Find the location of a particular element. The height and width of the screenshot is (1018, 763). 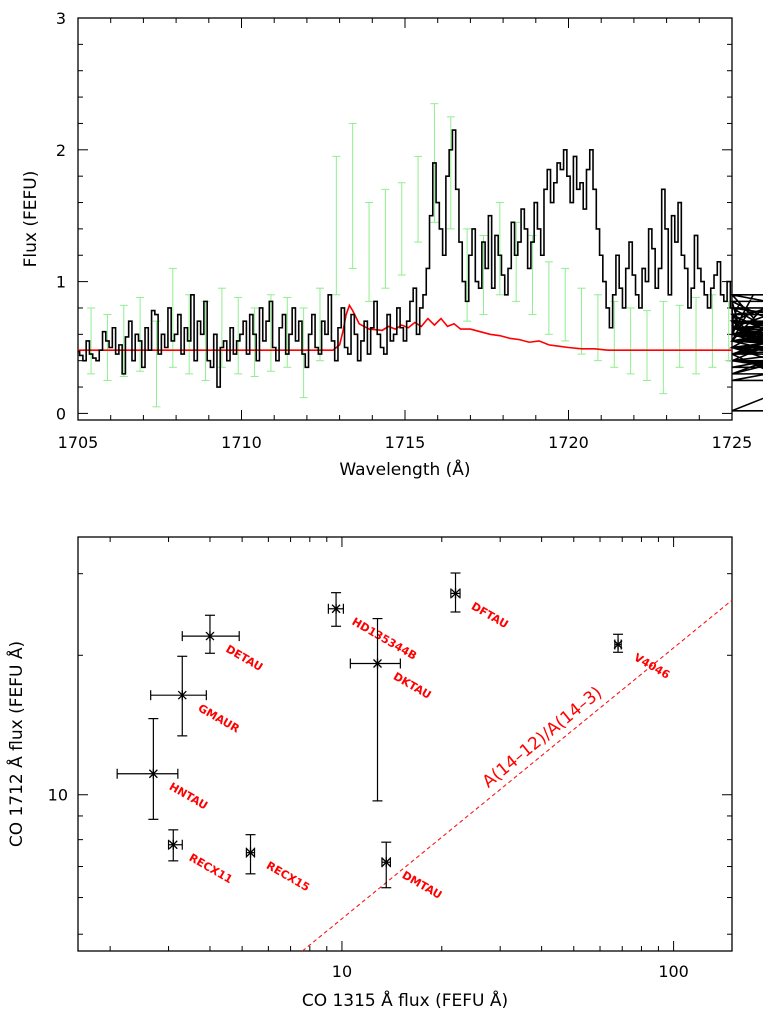

point-label: DFTAU is located at coordinates (489, 615).